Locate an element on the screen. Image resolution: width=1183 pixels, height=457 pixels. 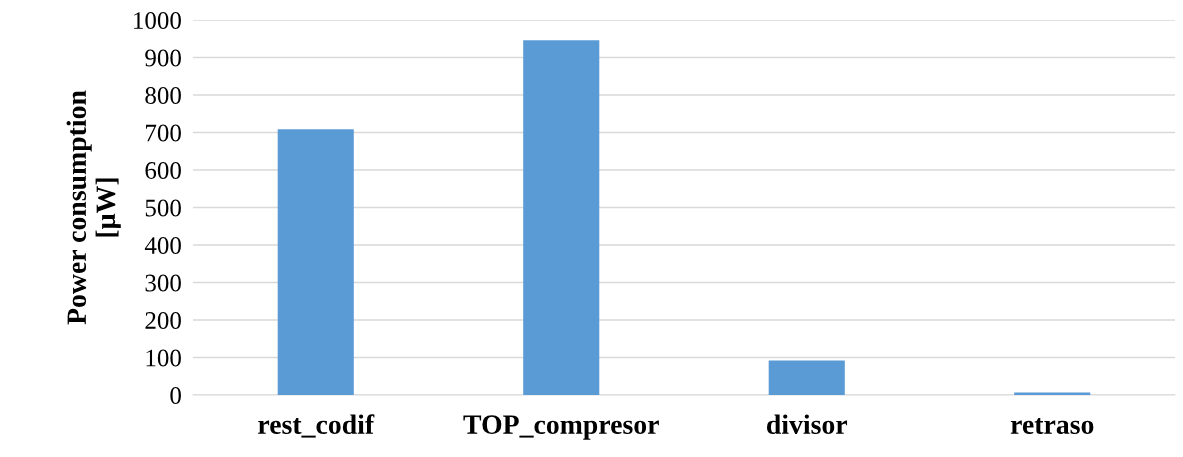
x-tick-label: divisor is located at coordinates (807, 424).